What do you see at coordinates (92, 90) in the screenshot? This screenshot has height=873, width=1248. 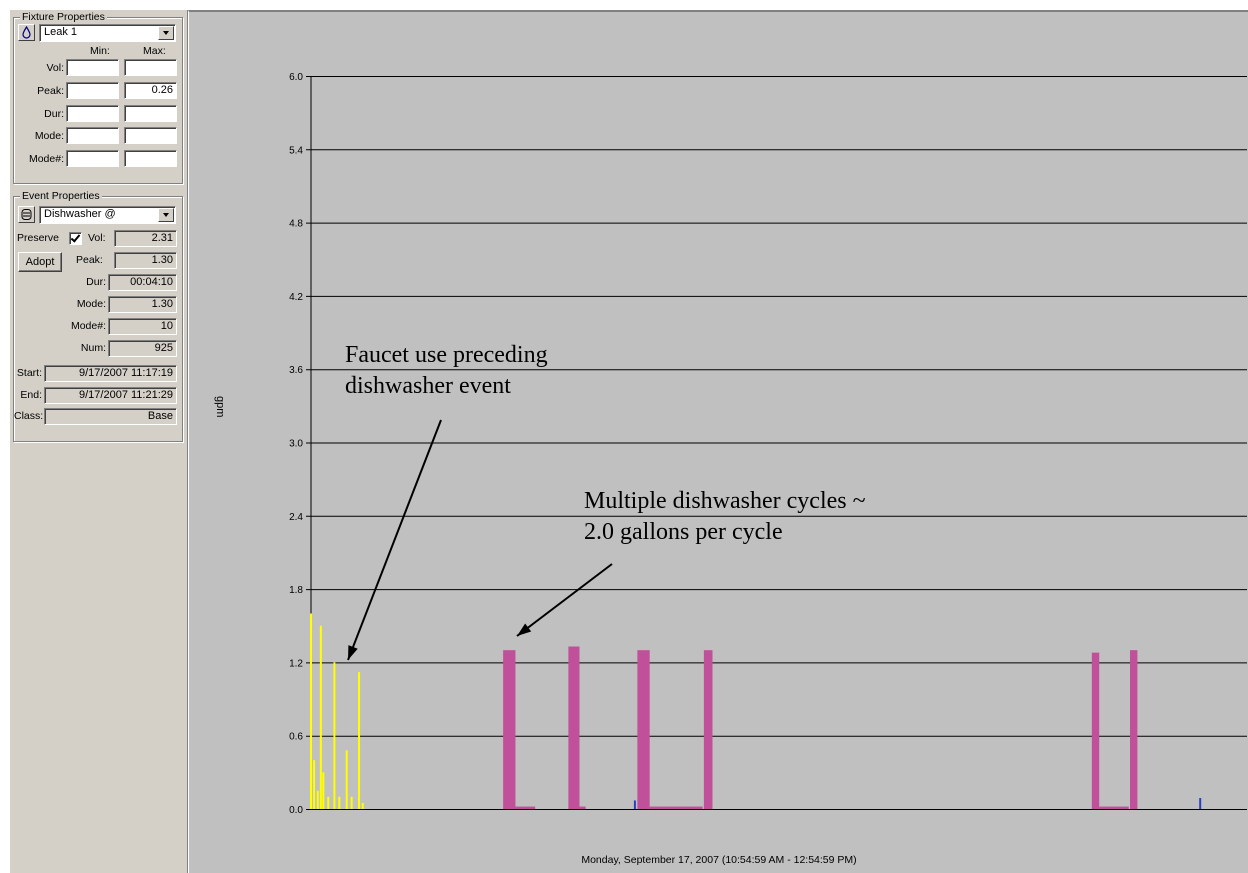 I see `peak-min-input` at bounding box center [92, 90].